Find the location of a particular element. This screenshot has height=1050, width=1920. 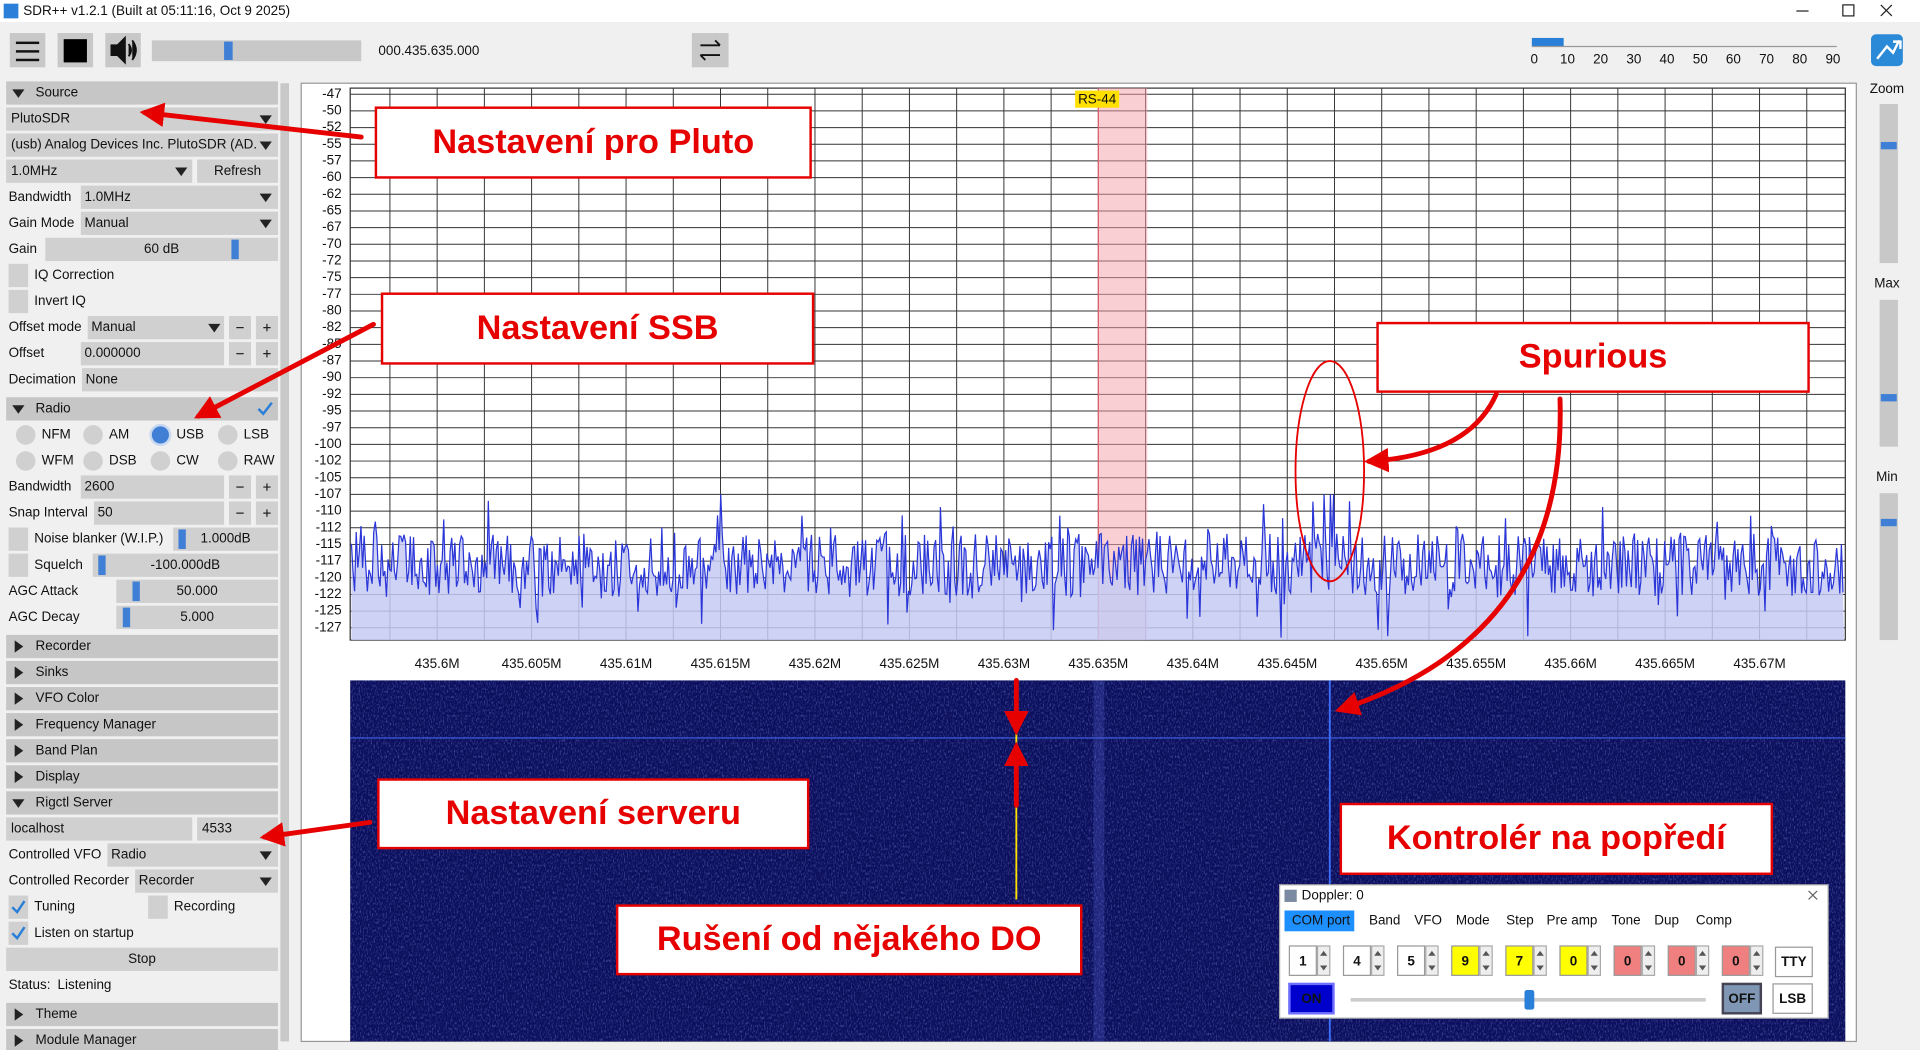

doppler-tab: COM port is located at coordinates (1321, 919).